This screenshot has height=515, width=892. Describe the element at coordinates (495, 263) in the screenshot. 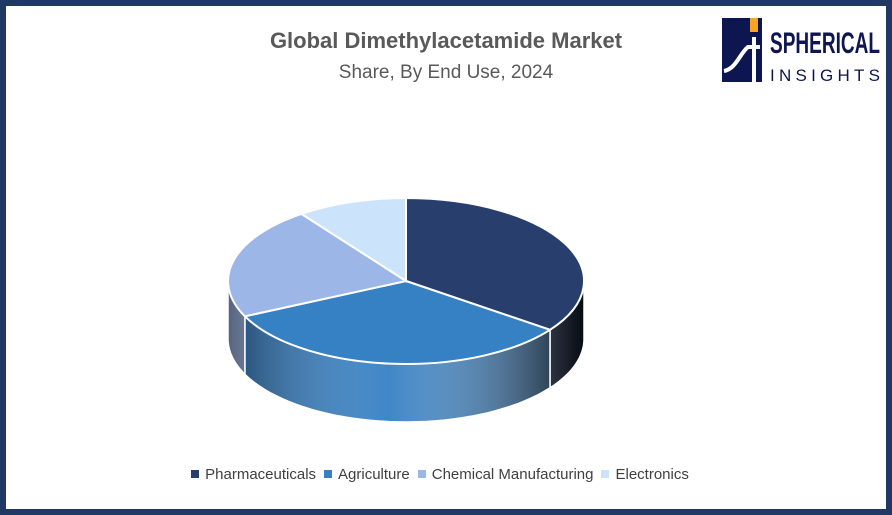

I see `pie-slice-pharmaceuticals` at that location.